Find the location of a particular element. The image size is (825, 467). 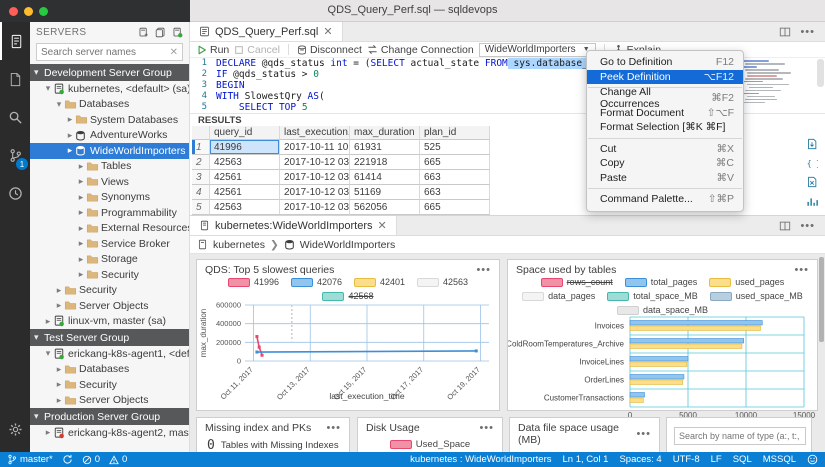

task-history-view-icon is located at coordinates (15, 193).